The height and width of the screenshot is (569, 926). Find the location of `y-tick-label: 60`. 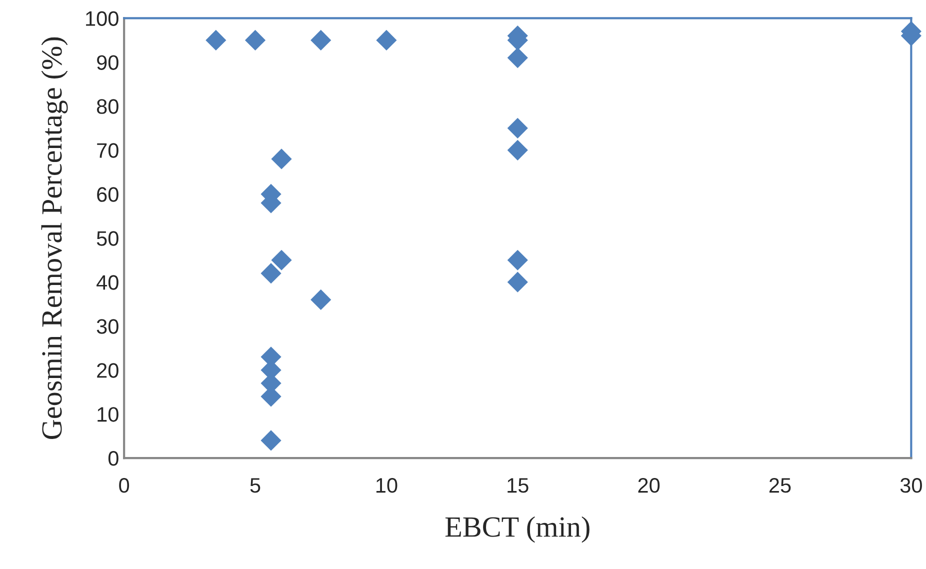

y-tick-label: 60 is located at coordinates (107, 194).